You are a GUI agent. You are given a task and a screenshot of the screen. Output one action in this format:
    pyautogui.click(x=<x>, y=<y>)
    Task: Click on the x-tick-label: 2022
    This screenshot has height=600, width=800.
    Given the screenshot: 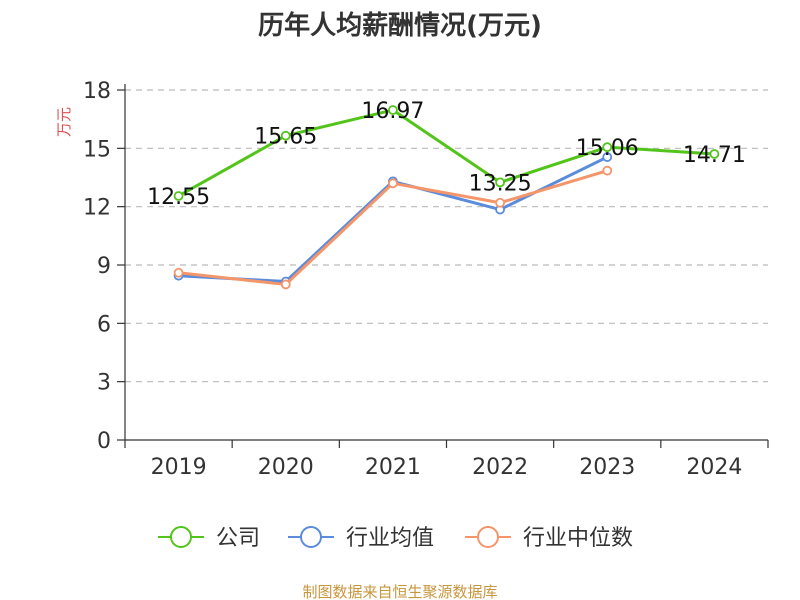 What is the action you would take?
    pyautogui.click(x=500, y=467)
    